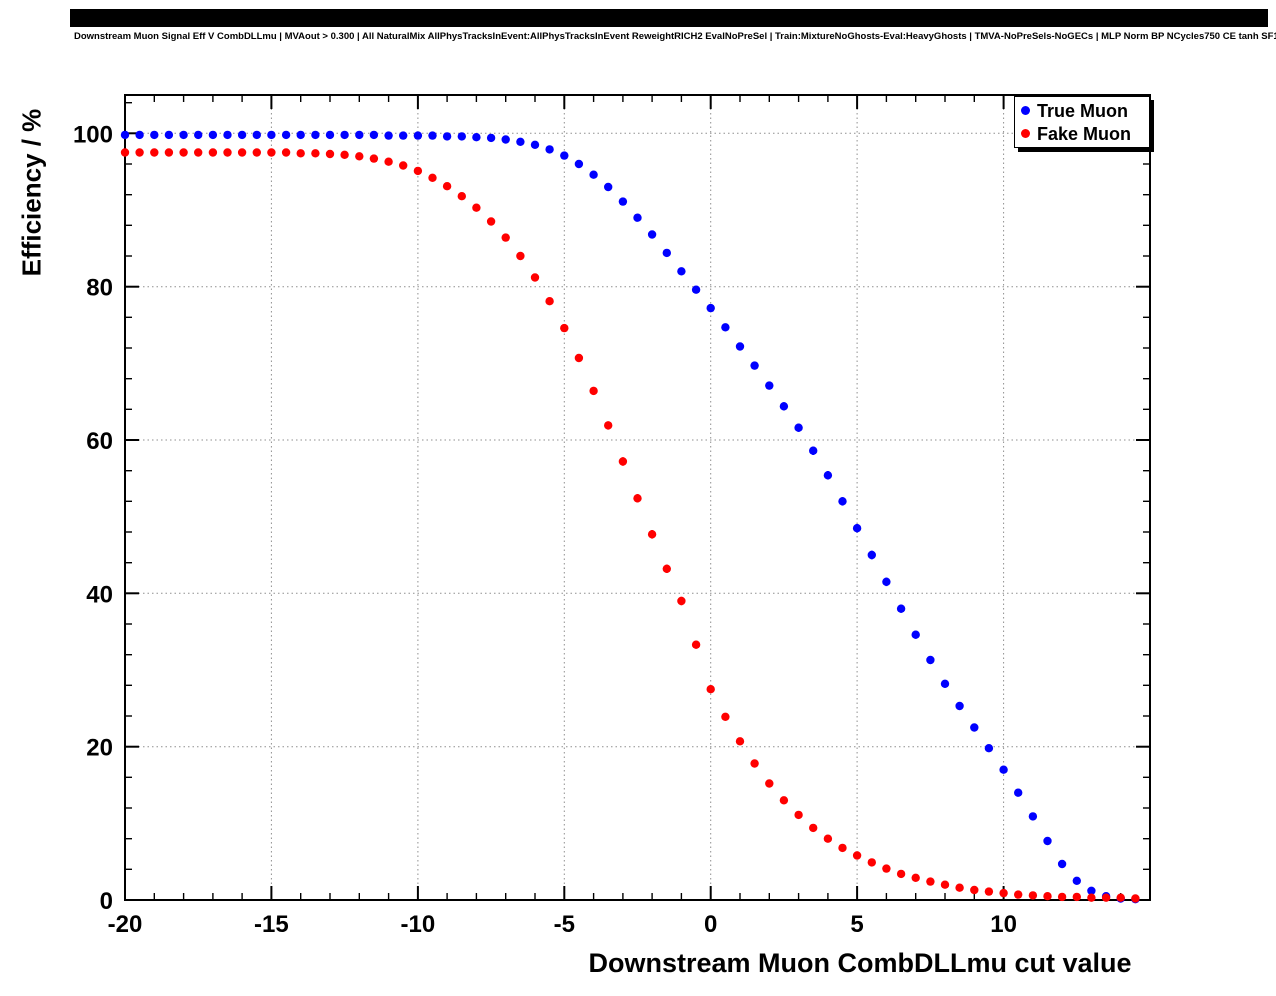 The width and height of the screenshot is (1276, 996). Describe the element at coordinates (125, 924) in the screenshot. I see `svg-text: -20` at that location.